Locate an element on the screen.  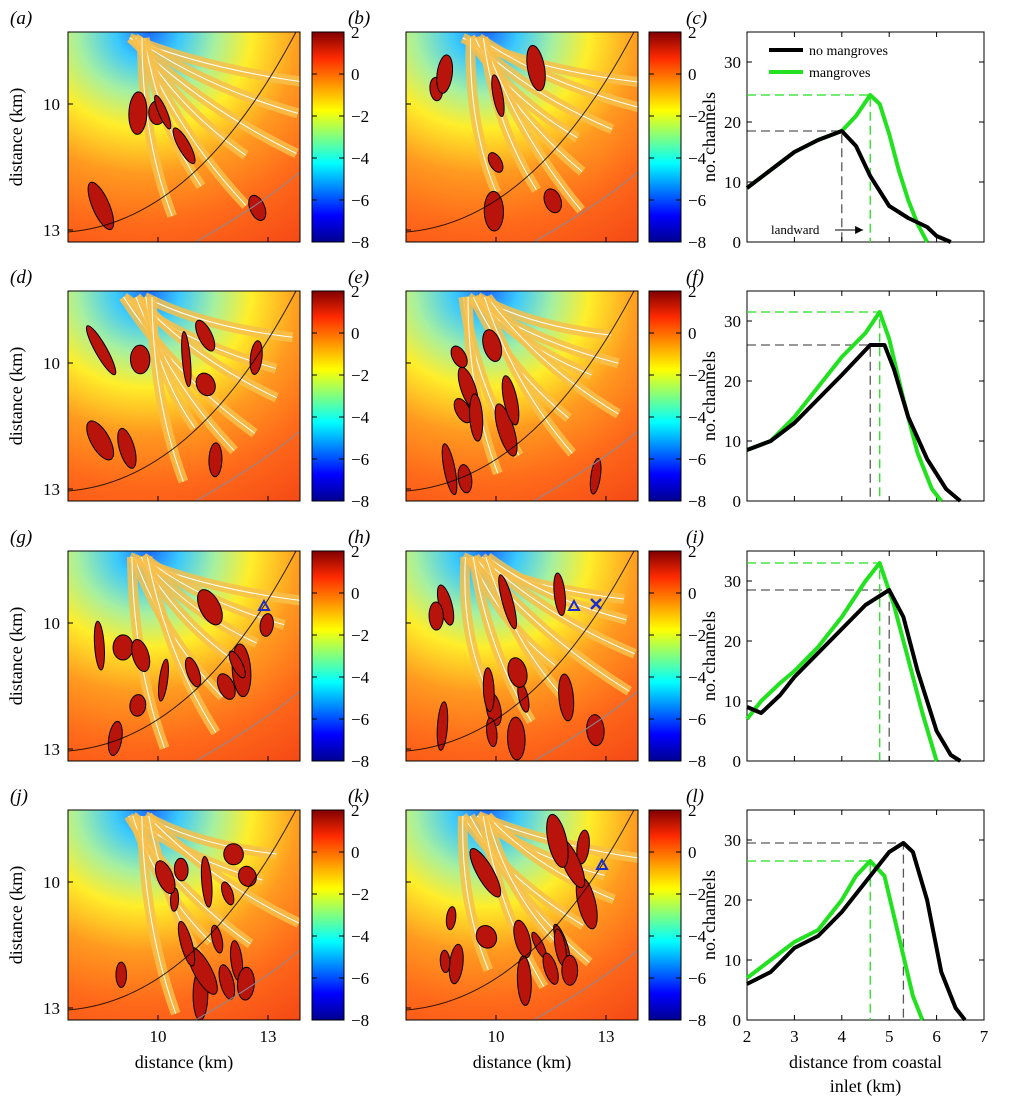
x-tick-label: 13 is located at coordinates (606, 1036).